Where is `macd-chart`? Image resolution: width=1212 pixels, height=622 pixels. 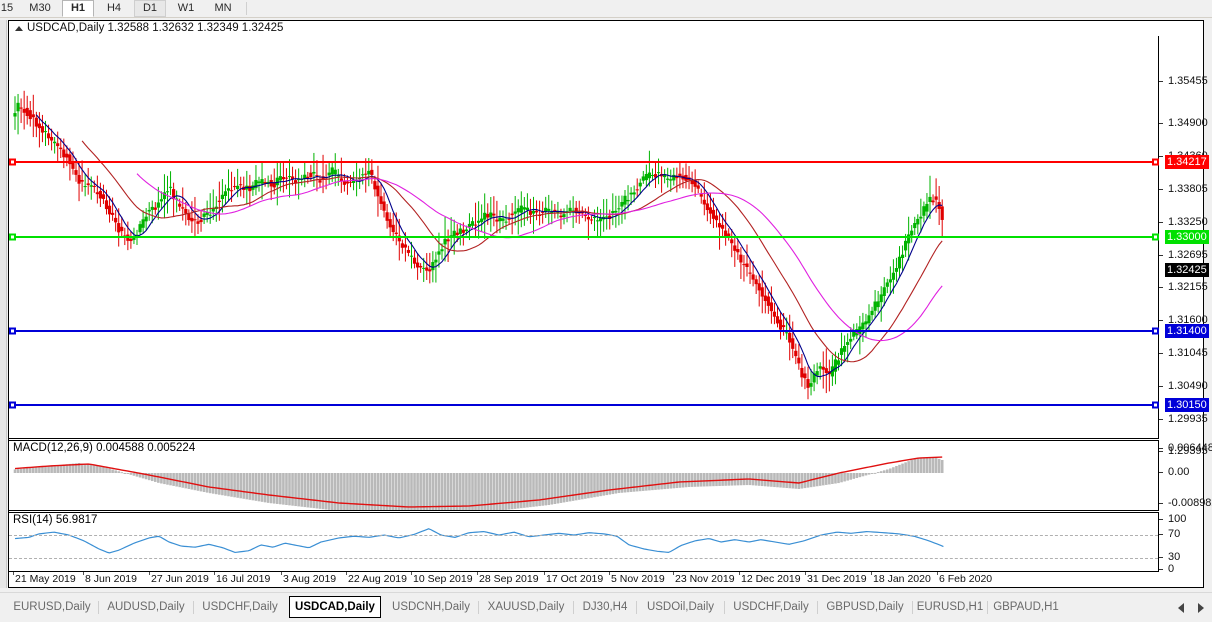
macd-chart is located at coordinates (478, 483).